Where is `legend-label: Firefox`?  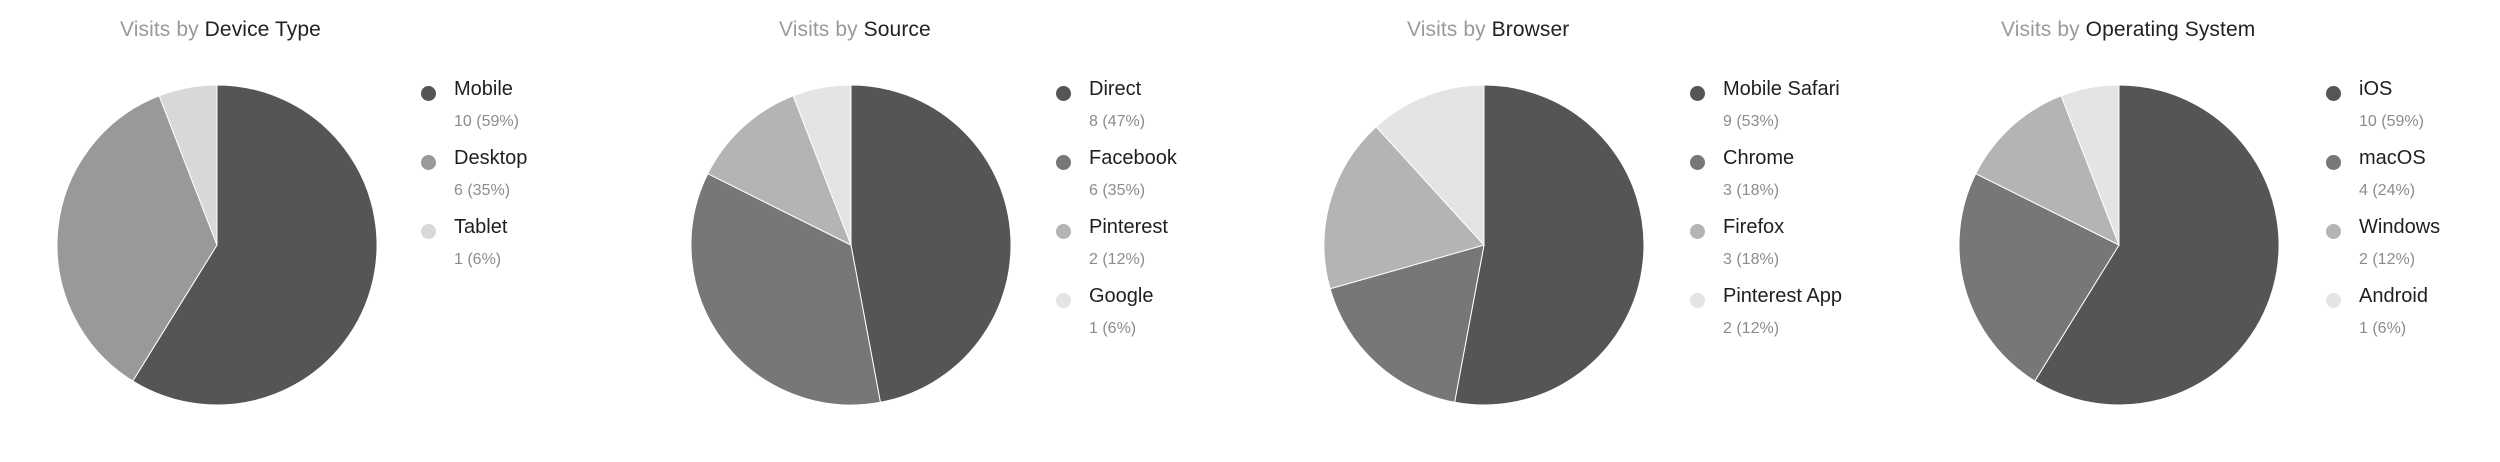 legend-label: Firefox is located at coordinates (1754, 227).